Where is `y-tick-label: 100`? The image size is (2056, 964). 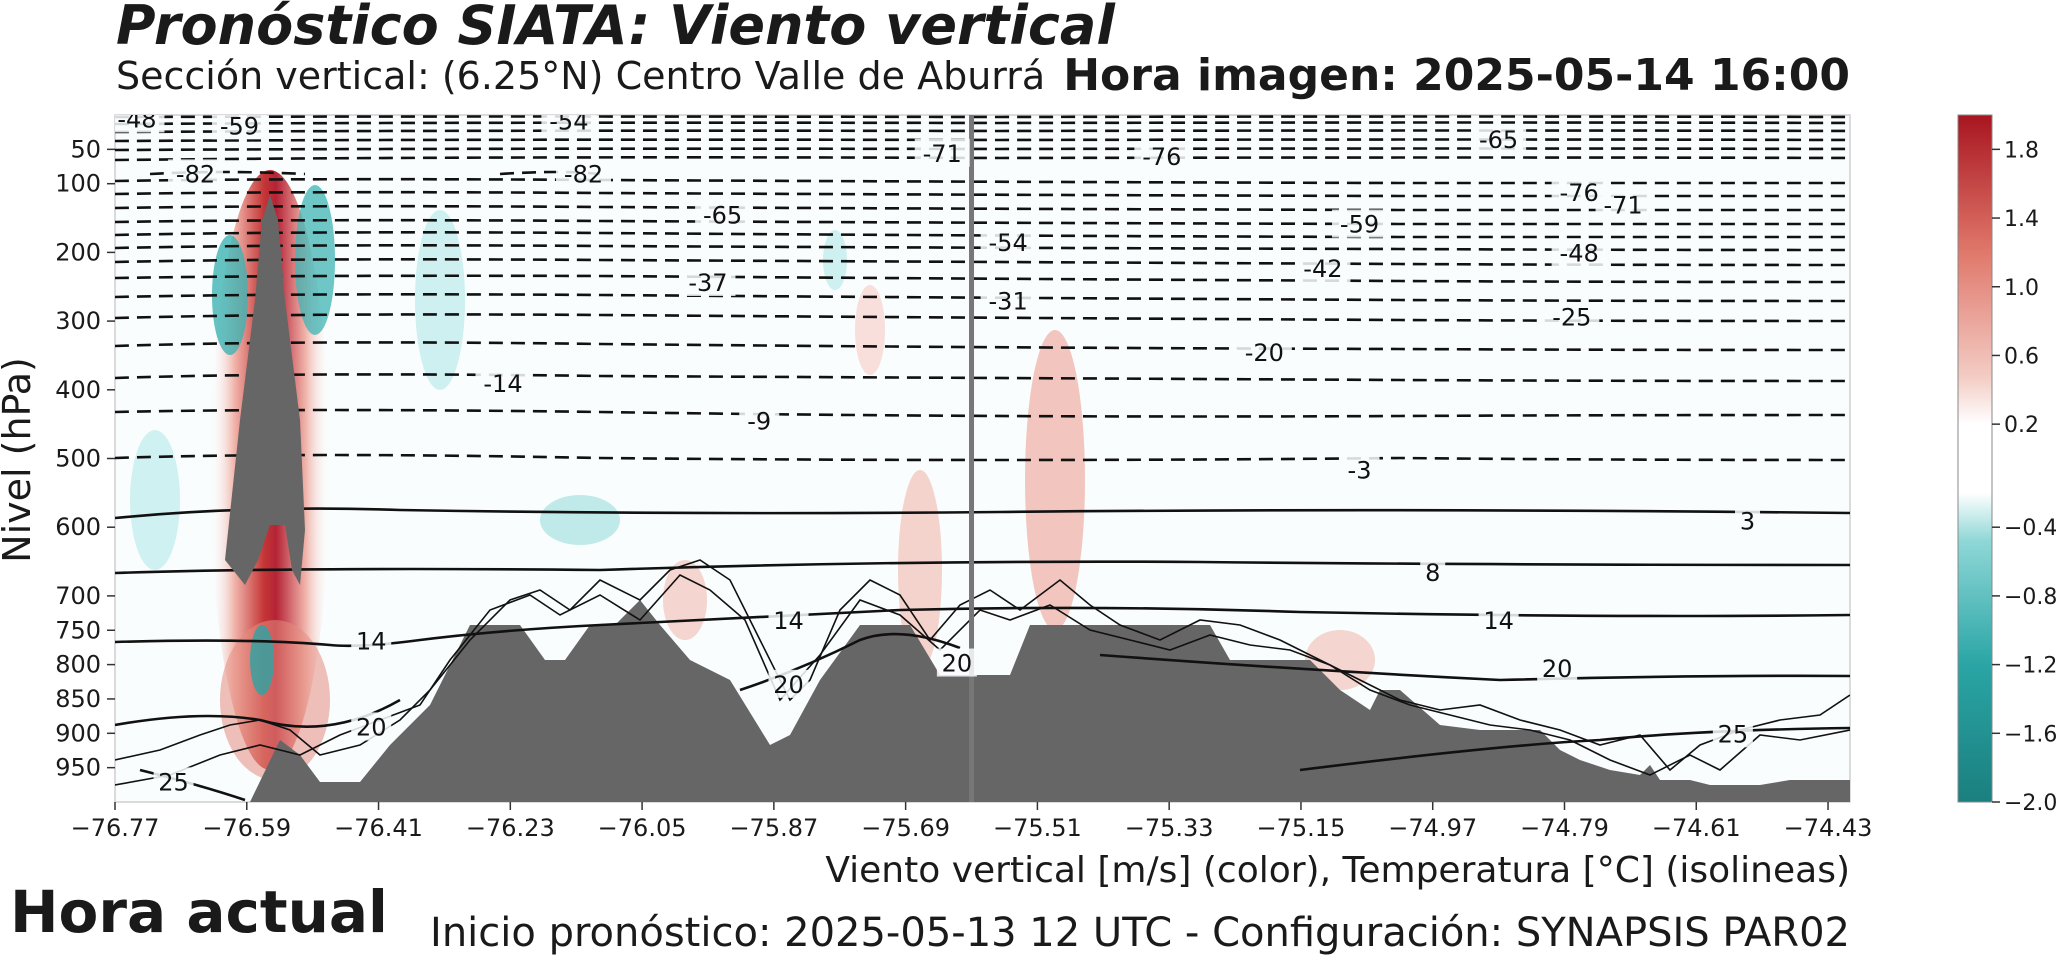 y-tick-label: 100 is located at coordinates (78, 184).